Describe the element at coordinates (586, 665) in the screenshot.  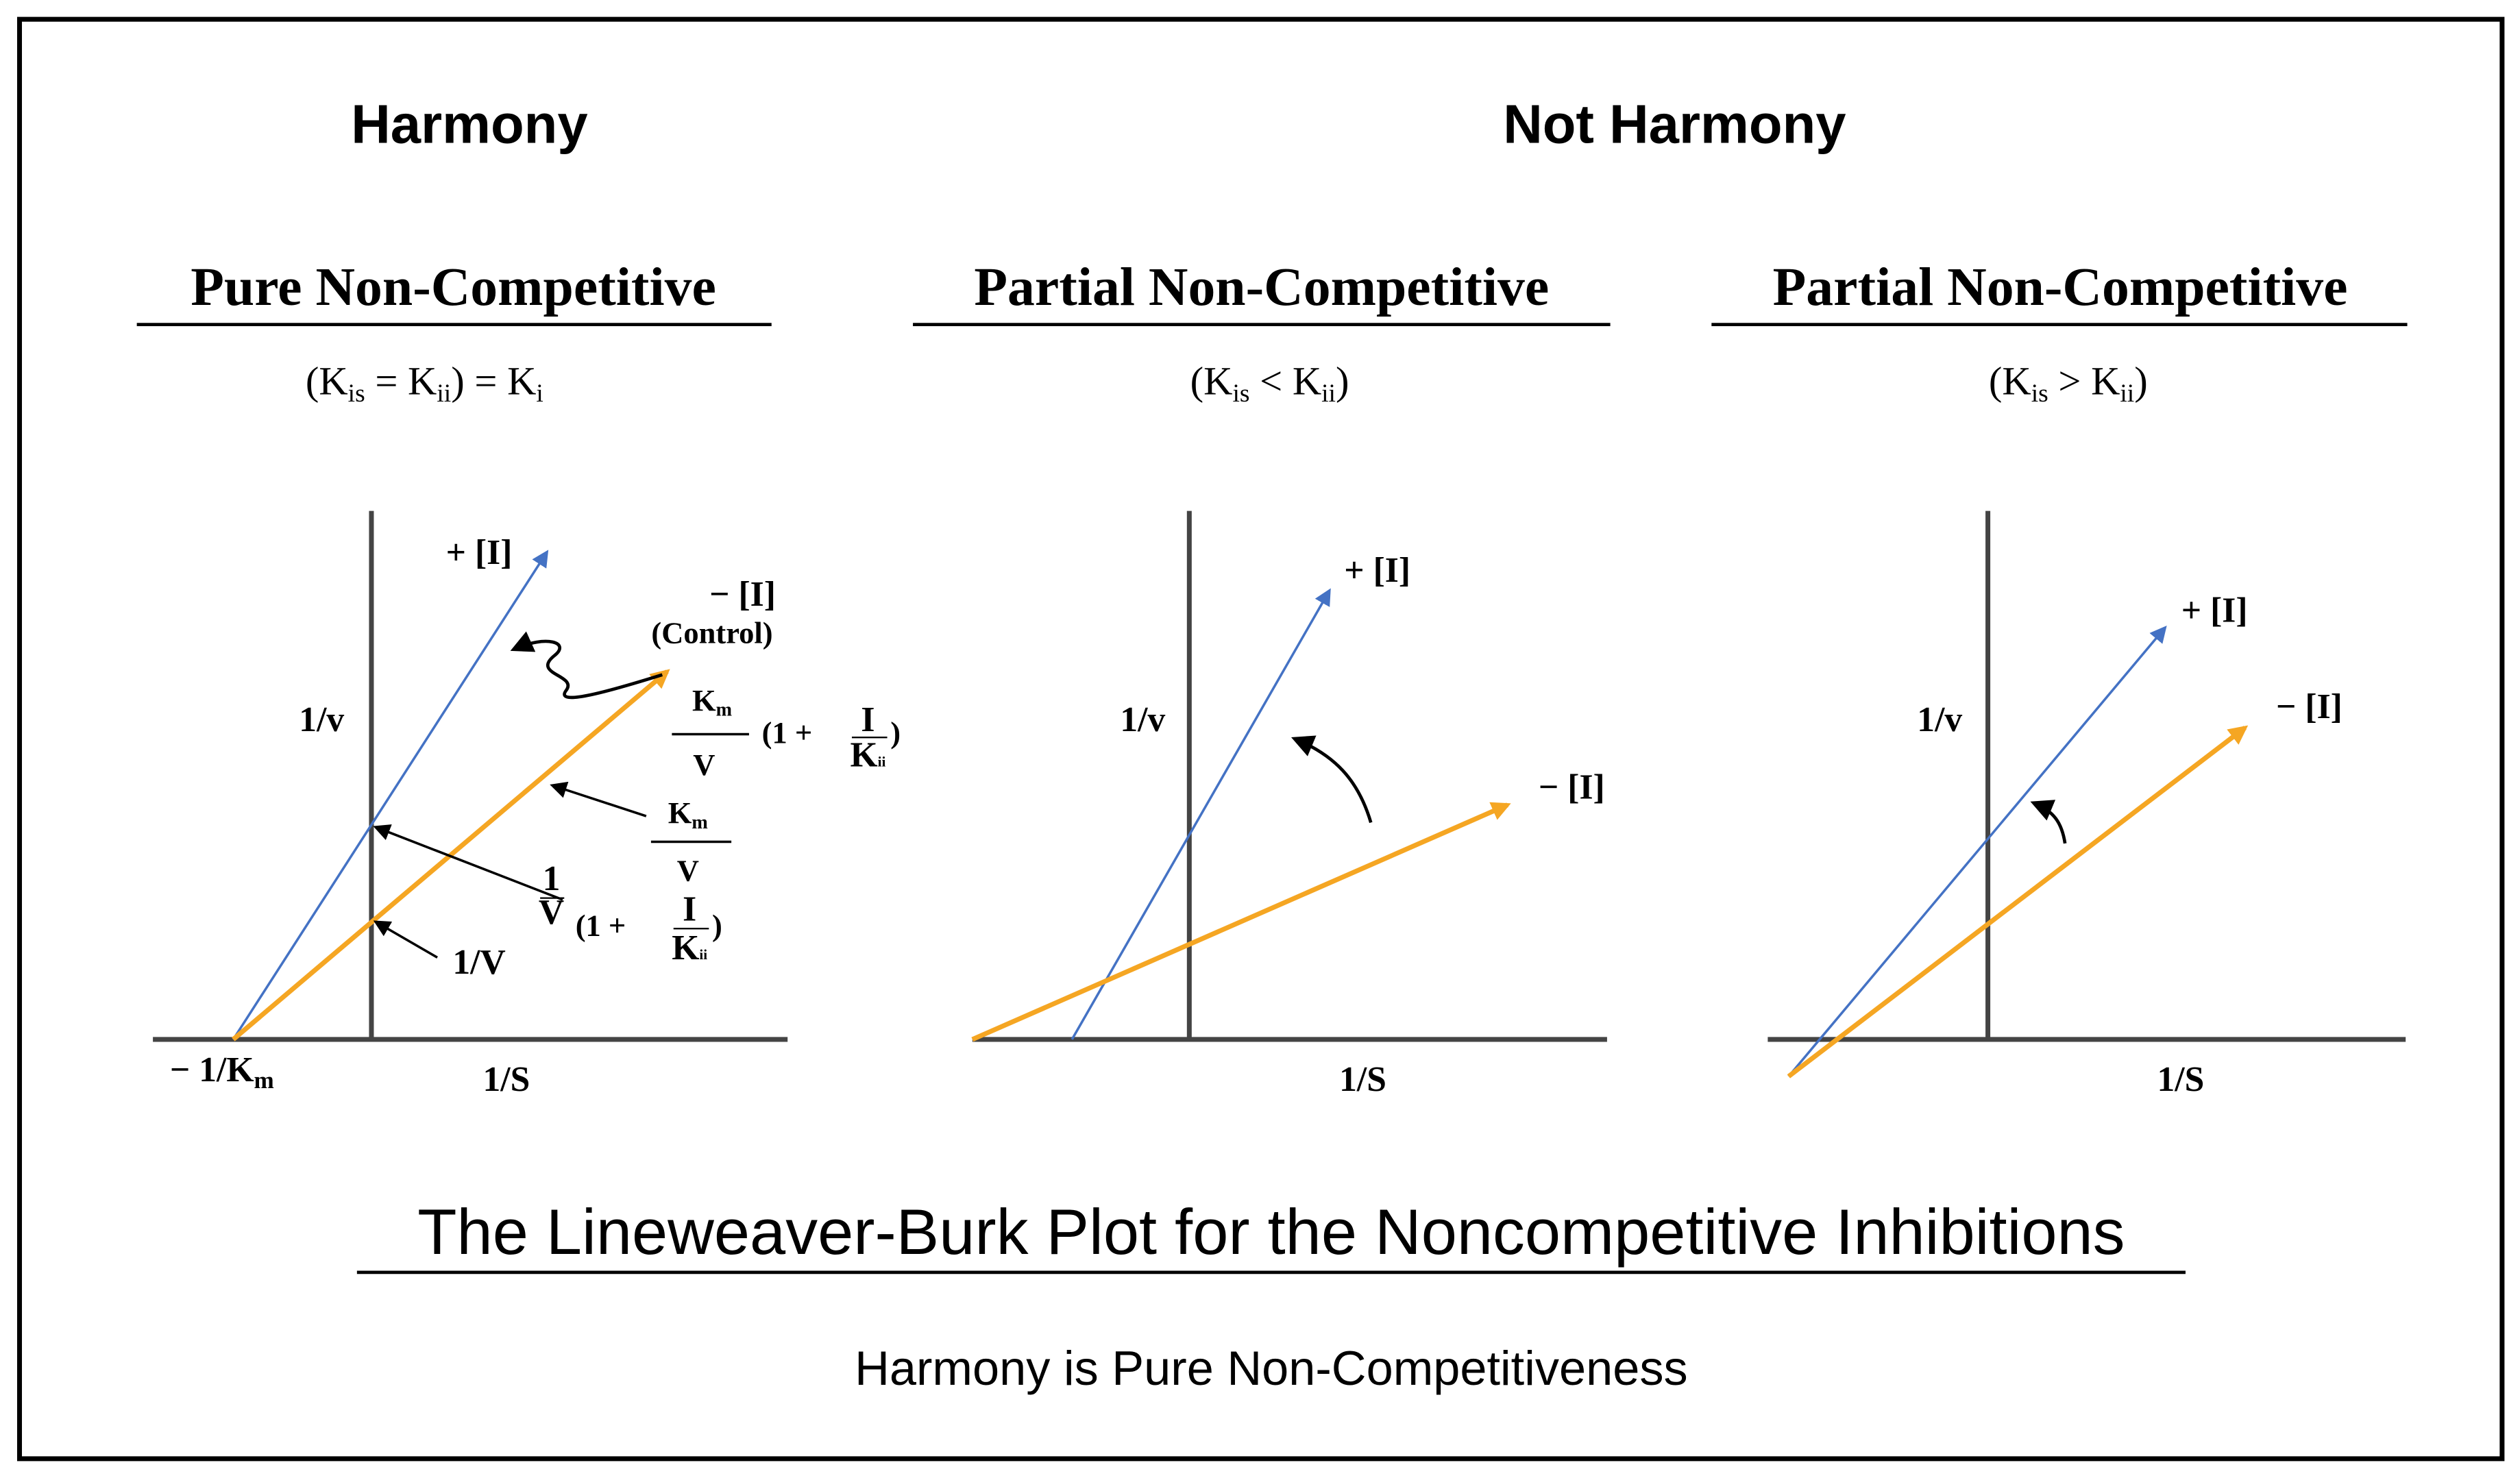
I see `curly-arrow` at that location.